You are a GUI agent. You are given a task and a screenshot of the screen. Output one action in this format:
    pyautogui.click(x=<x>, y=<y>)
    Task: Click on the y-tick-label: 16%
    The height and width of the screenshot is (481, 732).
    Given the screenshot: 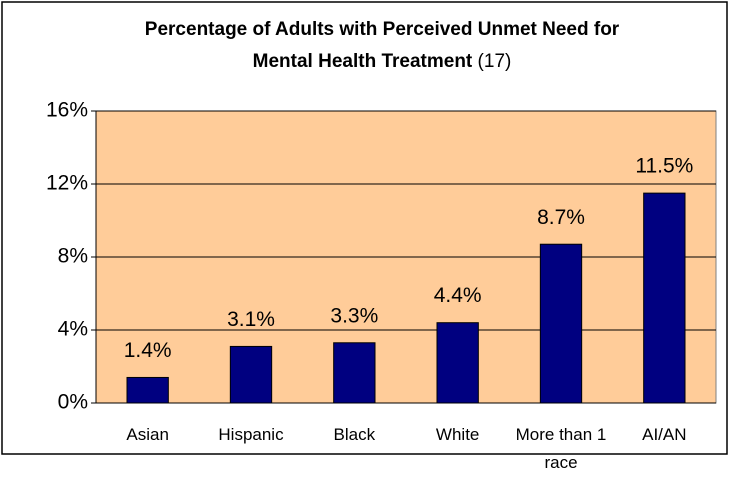 What is the action you would take?
    pyautogui.click(x=67, y=110)
    